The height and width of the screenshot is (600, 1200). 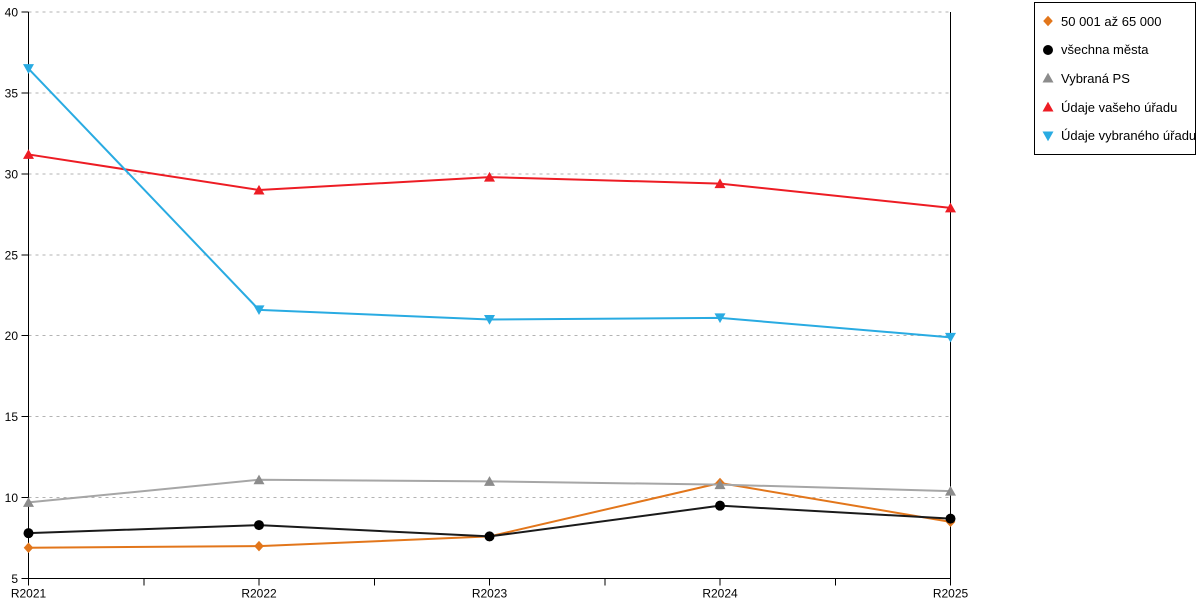 What do you see at coordinates (720, 593) in the screenshot?
I see `x-tick-label: R2024` at bounding box center [720, 593].